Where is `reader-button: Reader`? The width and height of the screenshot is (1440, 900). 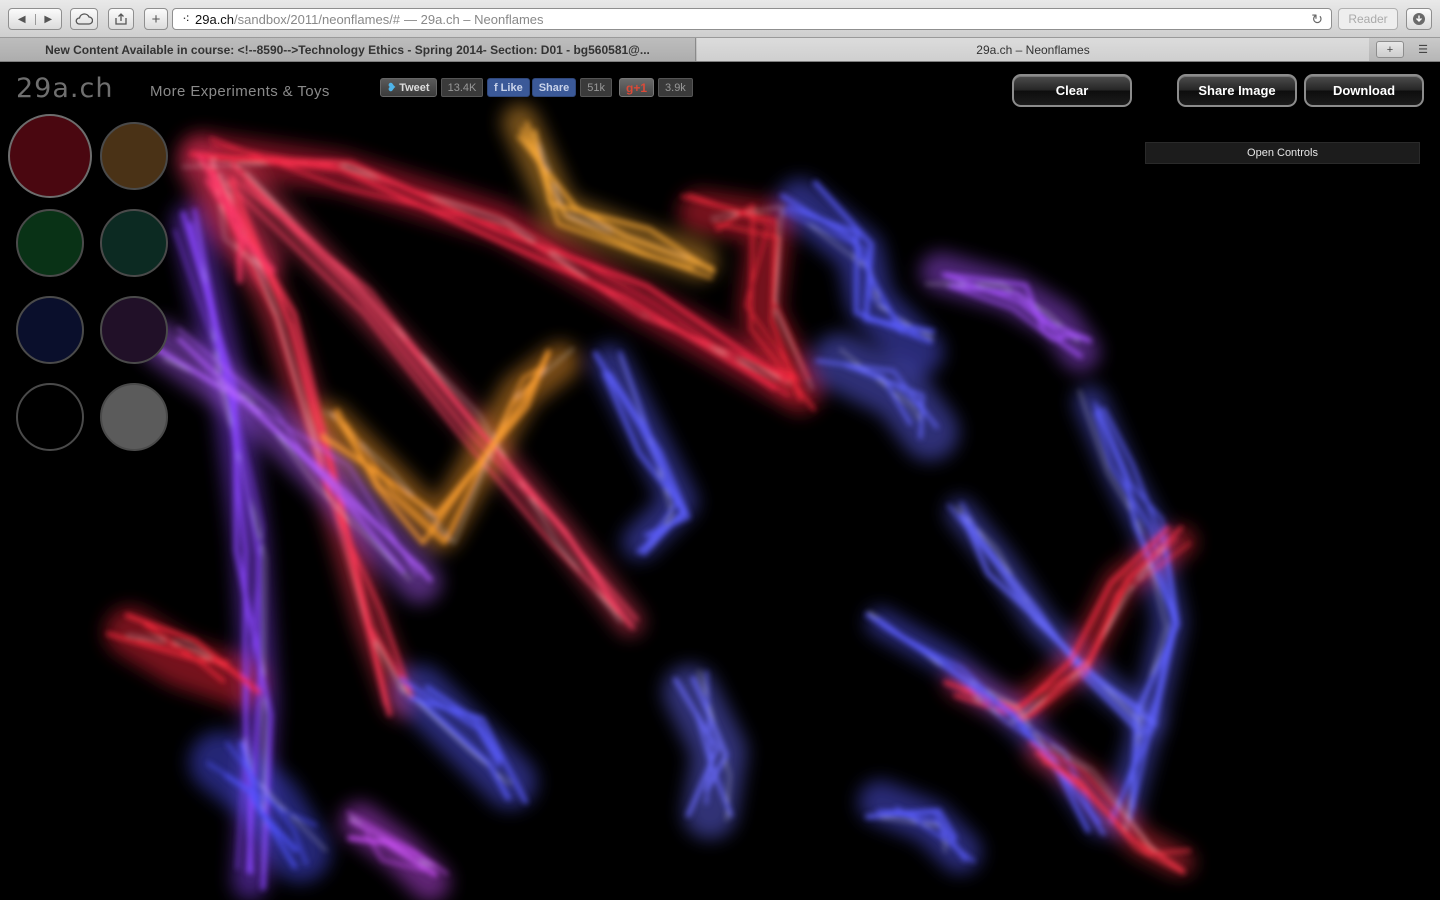
reader-button: Reader is located at coordinates (1368, 19).